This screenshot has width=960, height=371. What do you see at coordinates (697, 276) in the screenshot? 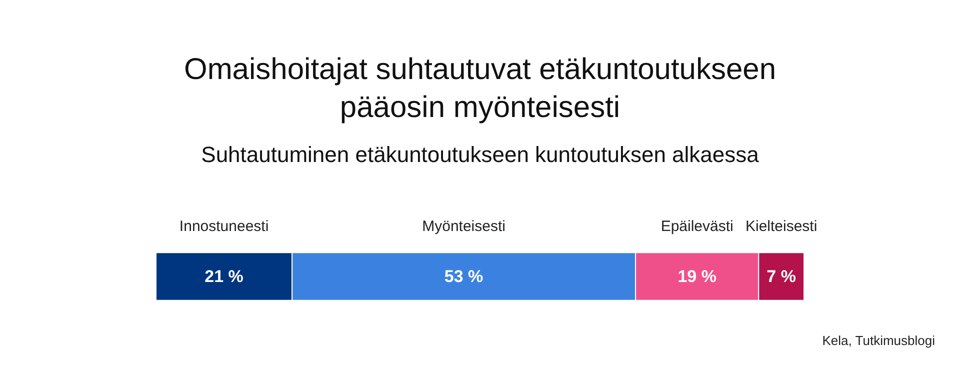
I see `data-label: 19 %` at bounding box center [697, 276].